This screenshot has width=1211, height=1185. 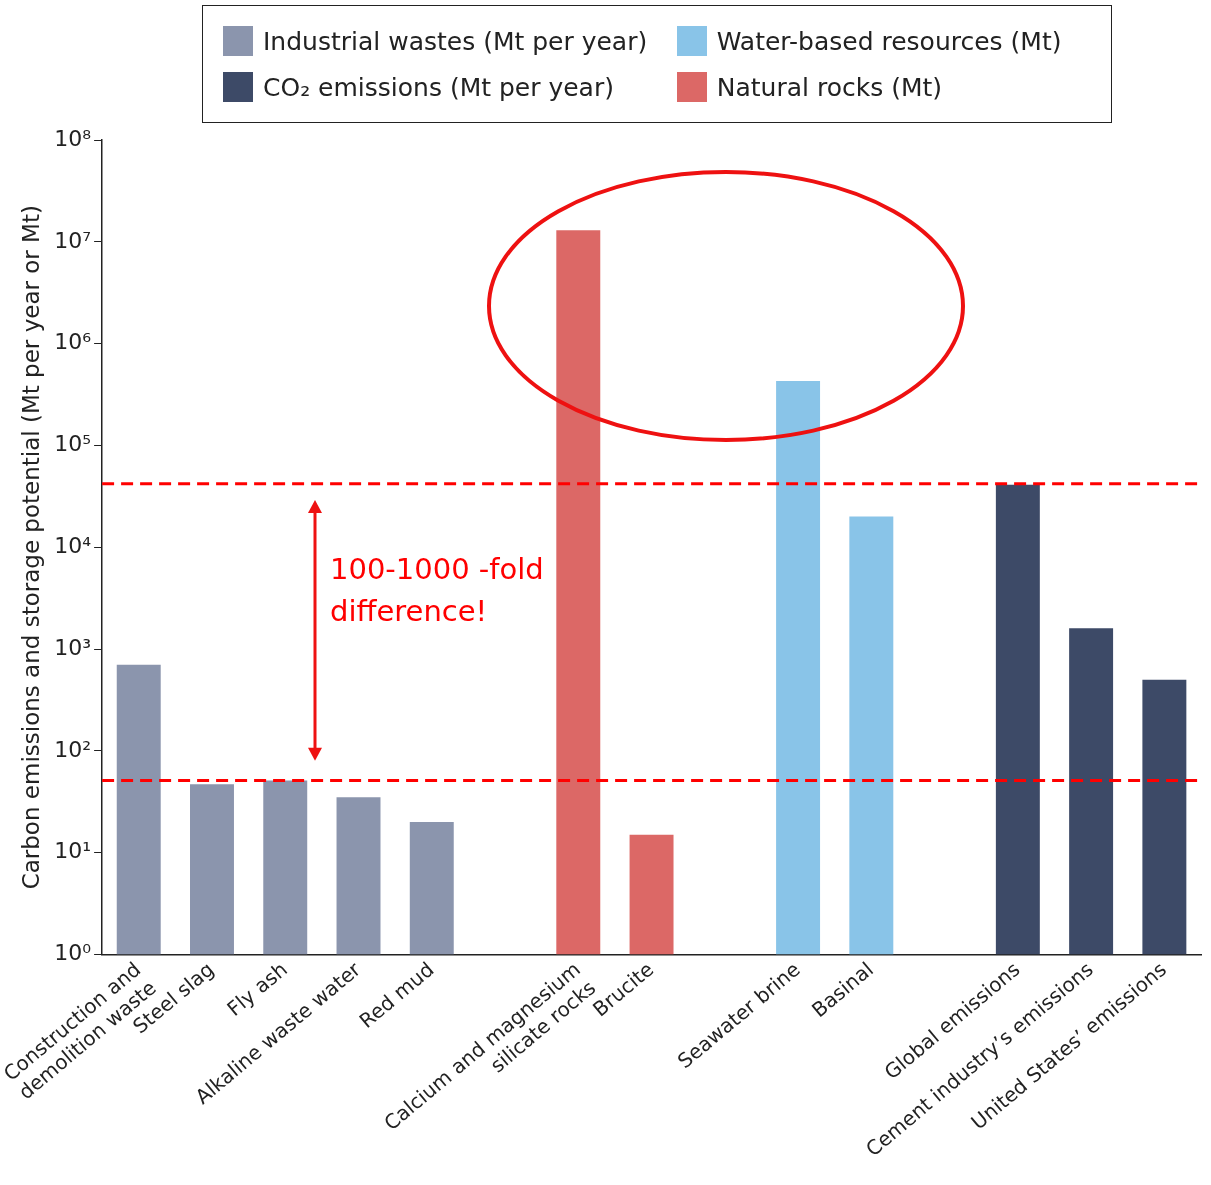 I want to click on y-tick-label: 10², so click(x=73, y=749).